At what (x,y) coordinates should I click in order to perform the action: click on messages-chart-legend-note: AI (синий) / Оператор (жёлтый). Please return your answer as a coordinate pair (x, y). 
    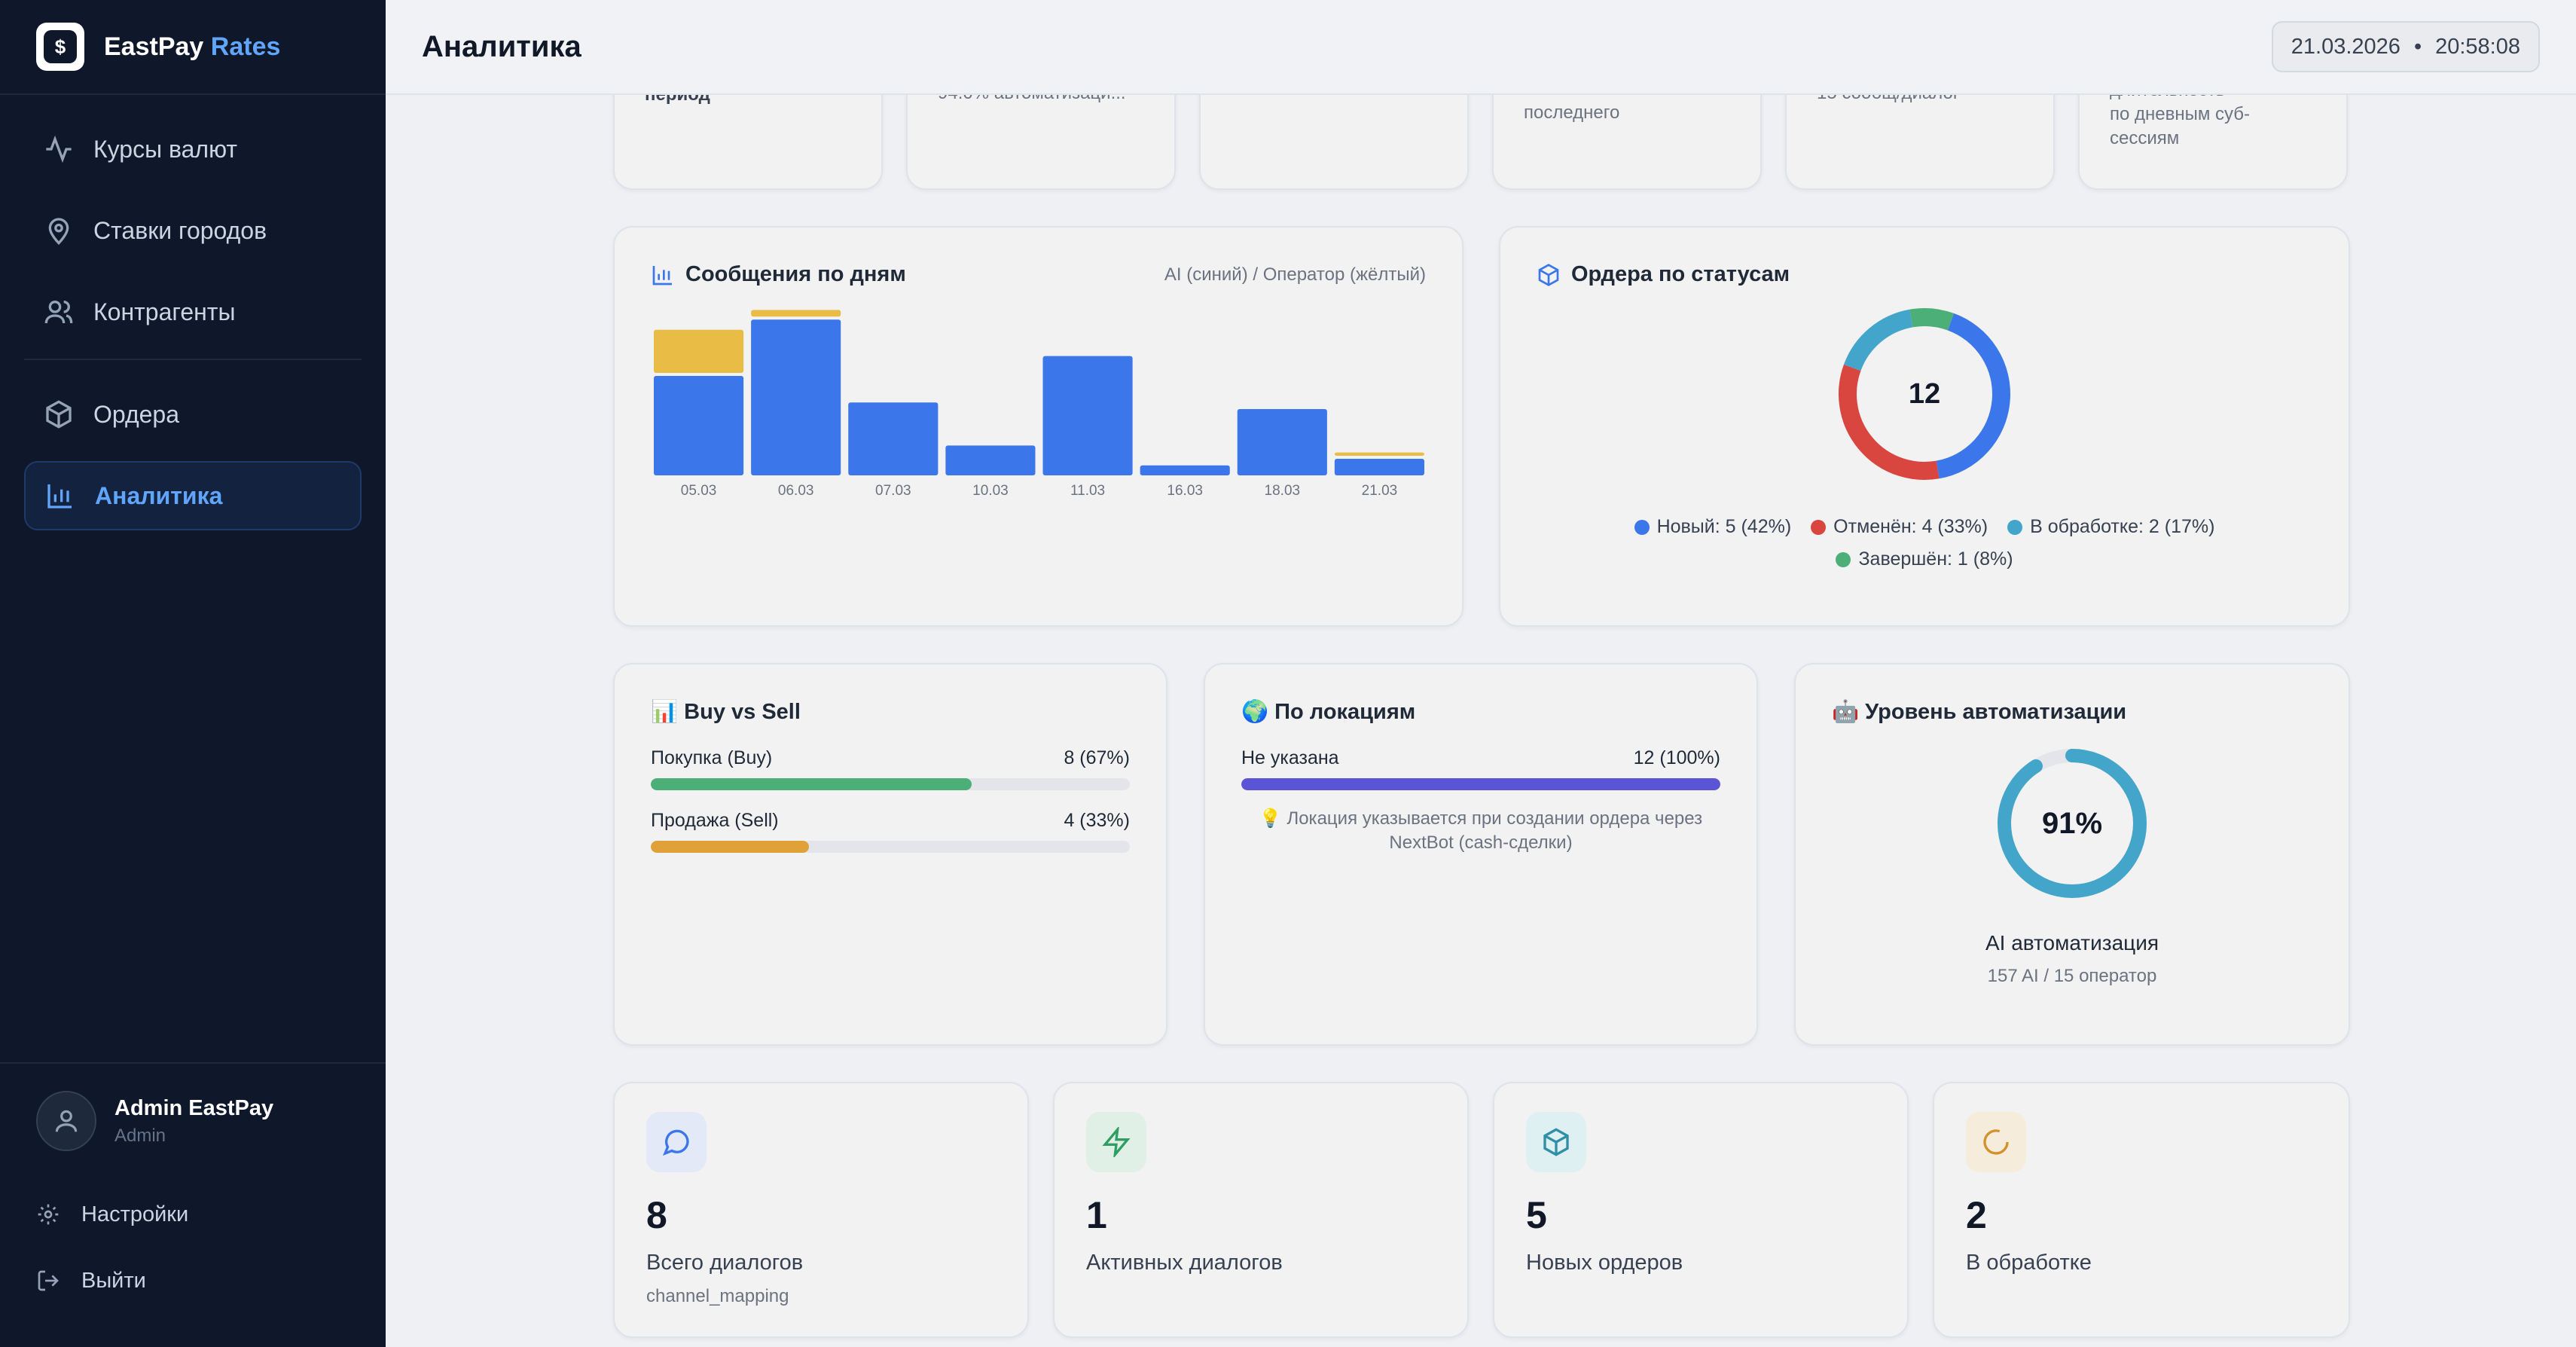
    Looking at the image, I should click on (1295, 274).